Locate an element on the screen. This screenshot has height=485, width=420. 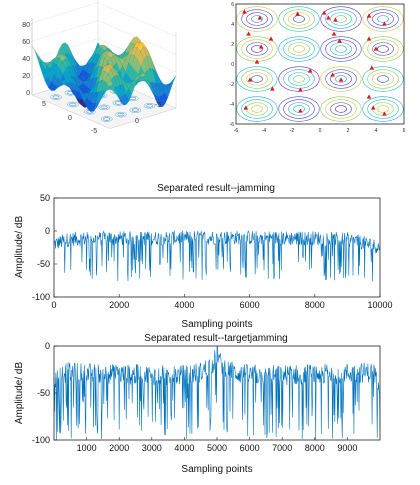
y-tick-label: -4 is located at coordinates (232, 105).